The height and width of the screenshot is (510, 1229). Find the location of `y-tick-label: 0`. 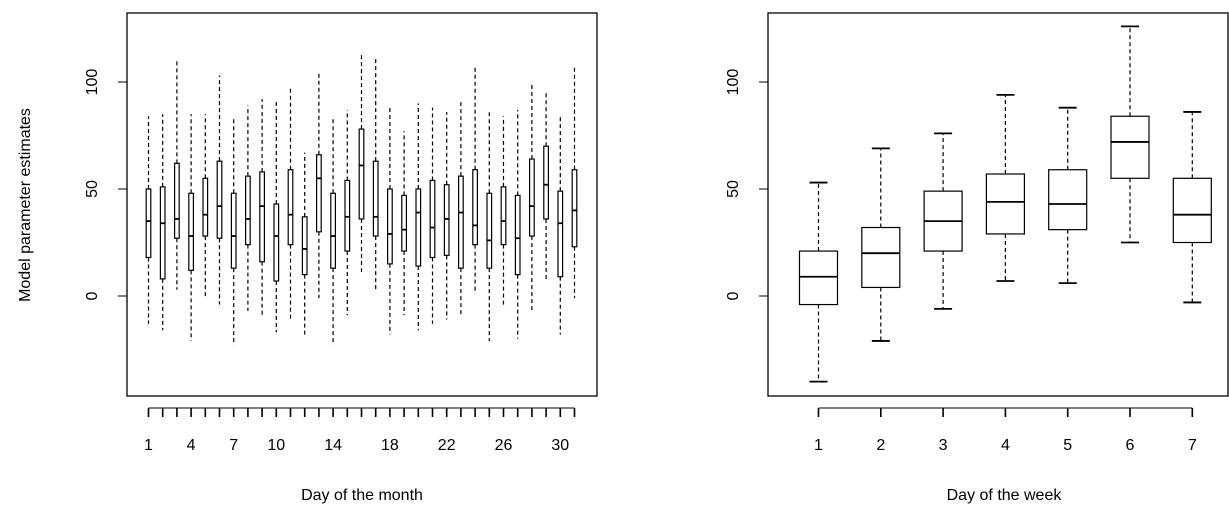

y-tick-label: 0 is located at coordinates (733, 295).